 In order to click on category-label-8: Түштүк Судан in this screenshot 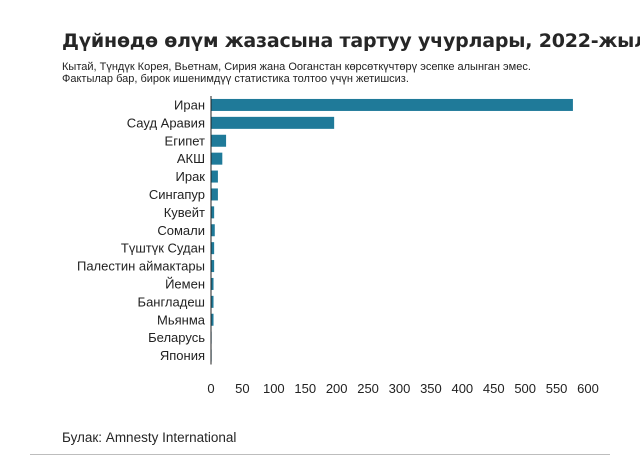, I will do `click(163, 248)`.